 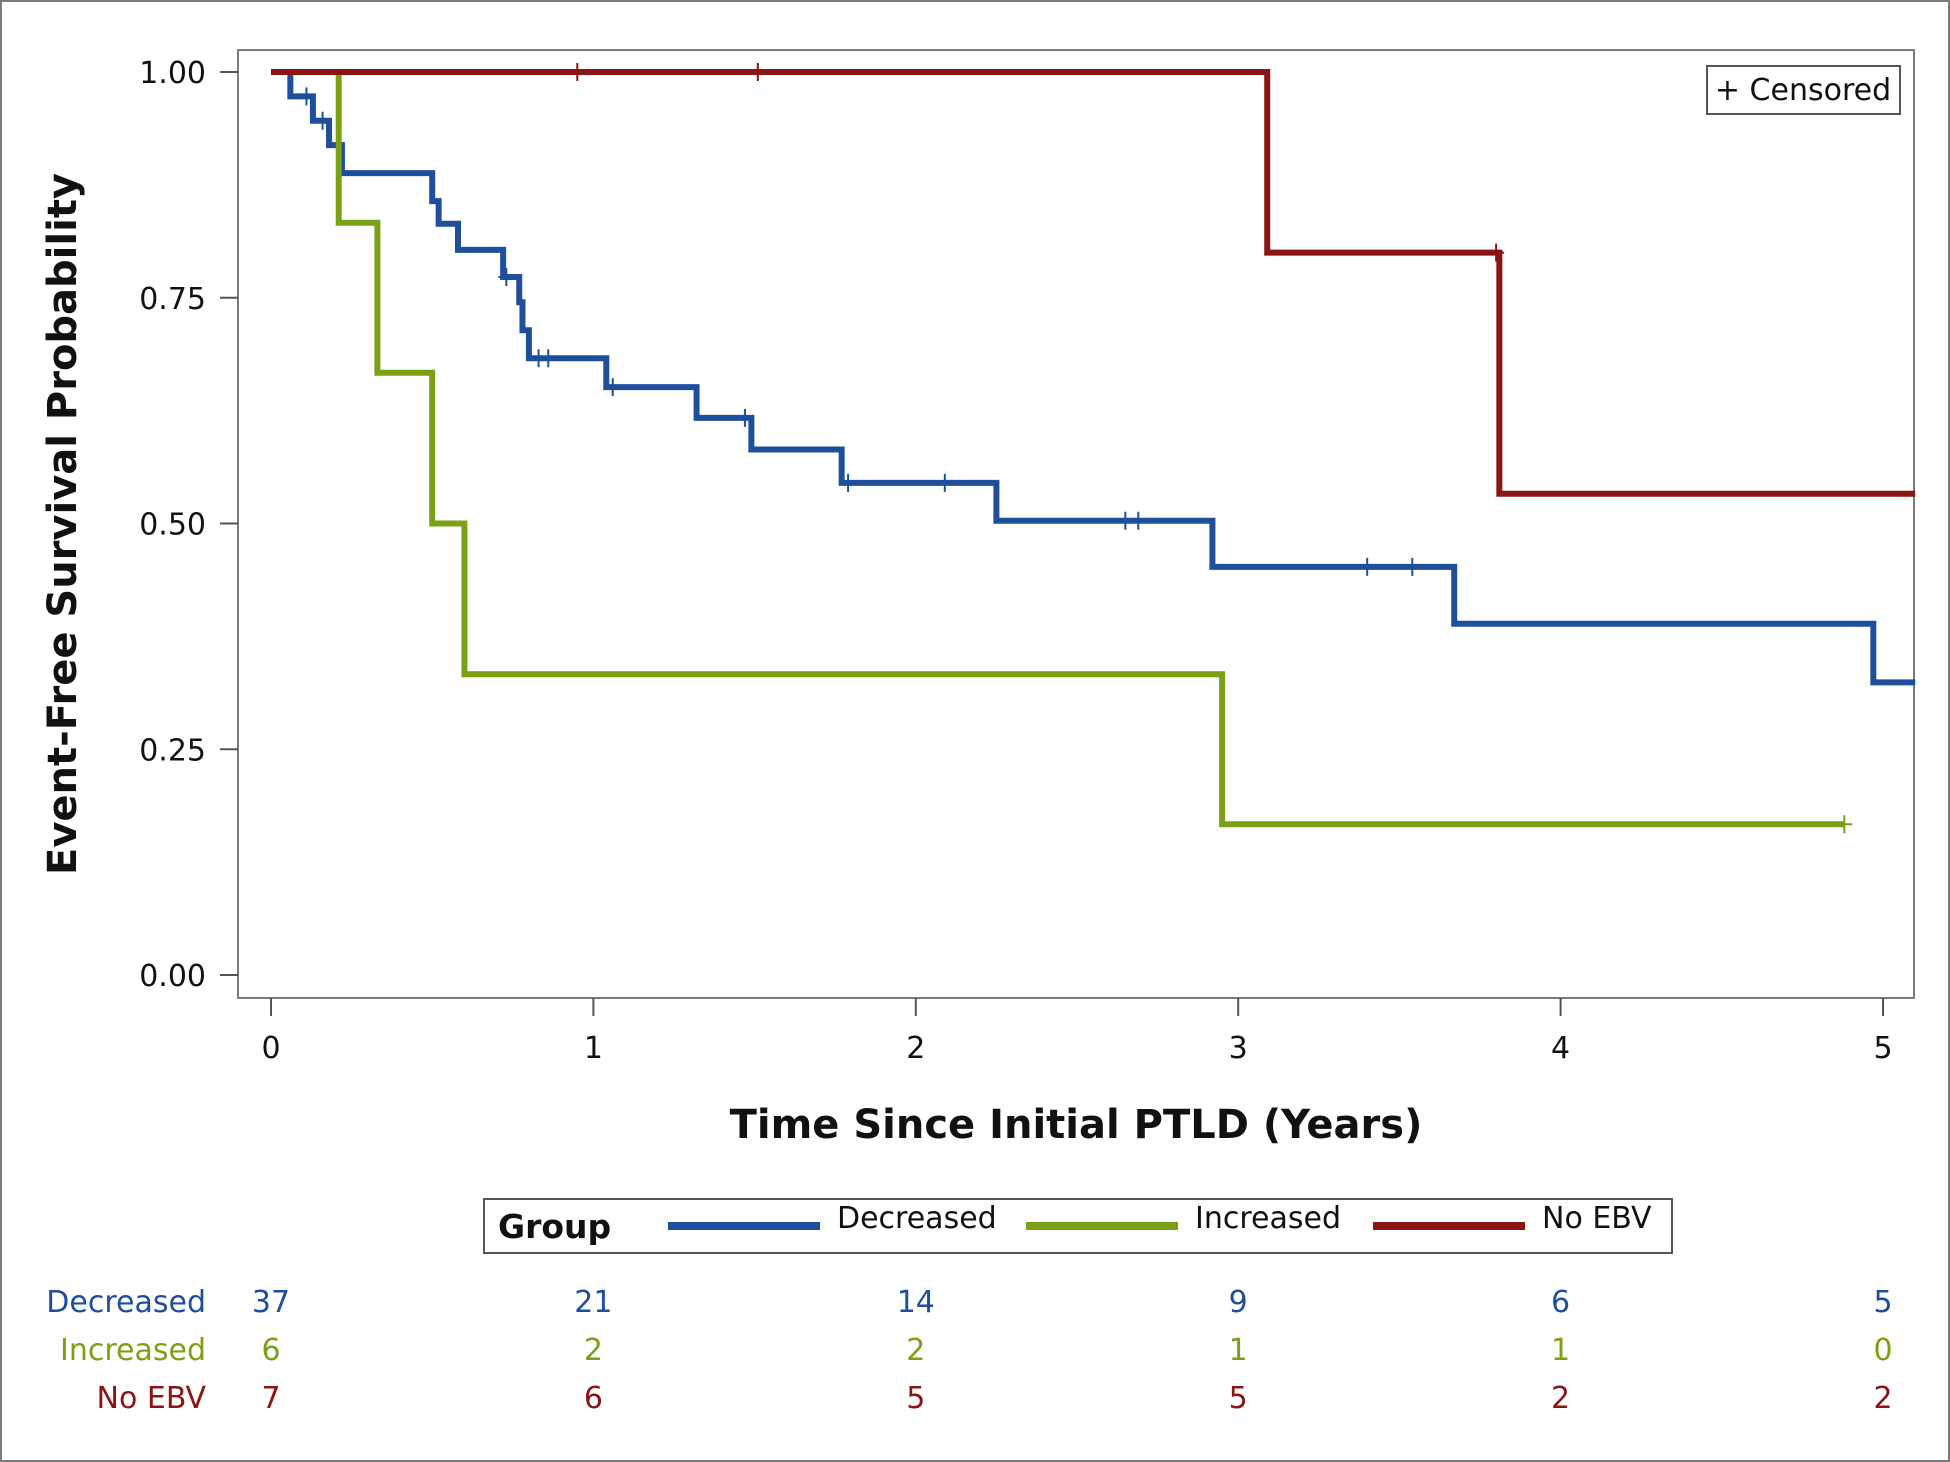 What do you see at coordinates (1268, 1218) in the screenshot?
I see `legend-label-increased: Increased` at bounding box center [1268, 1218].